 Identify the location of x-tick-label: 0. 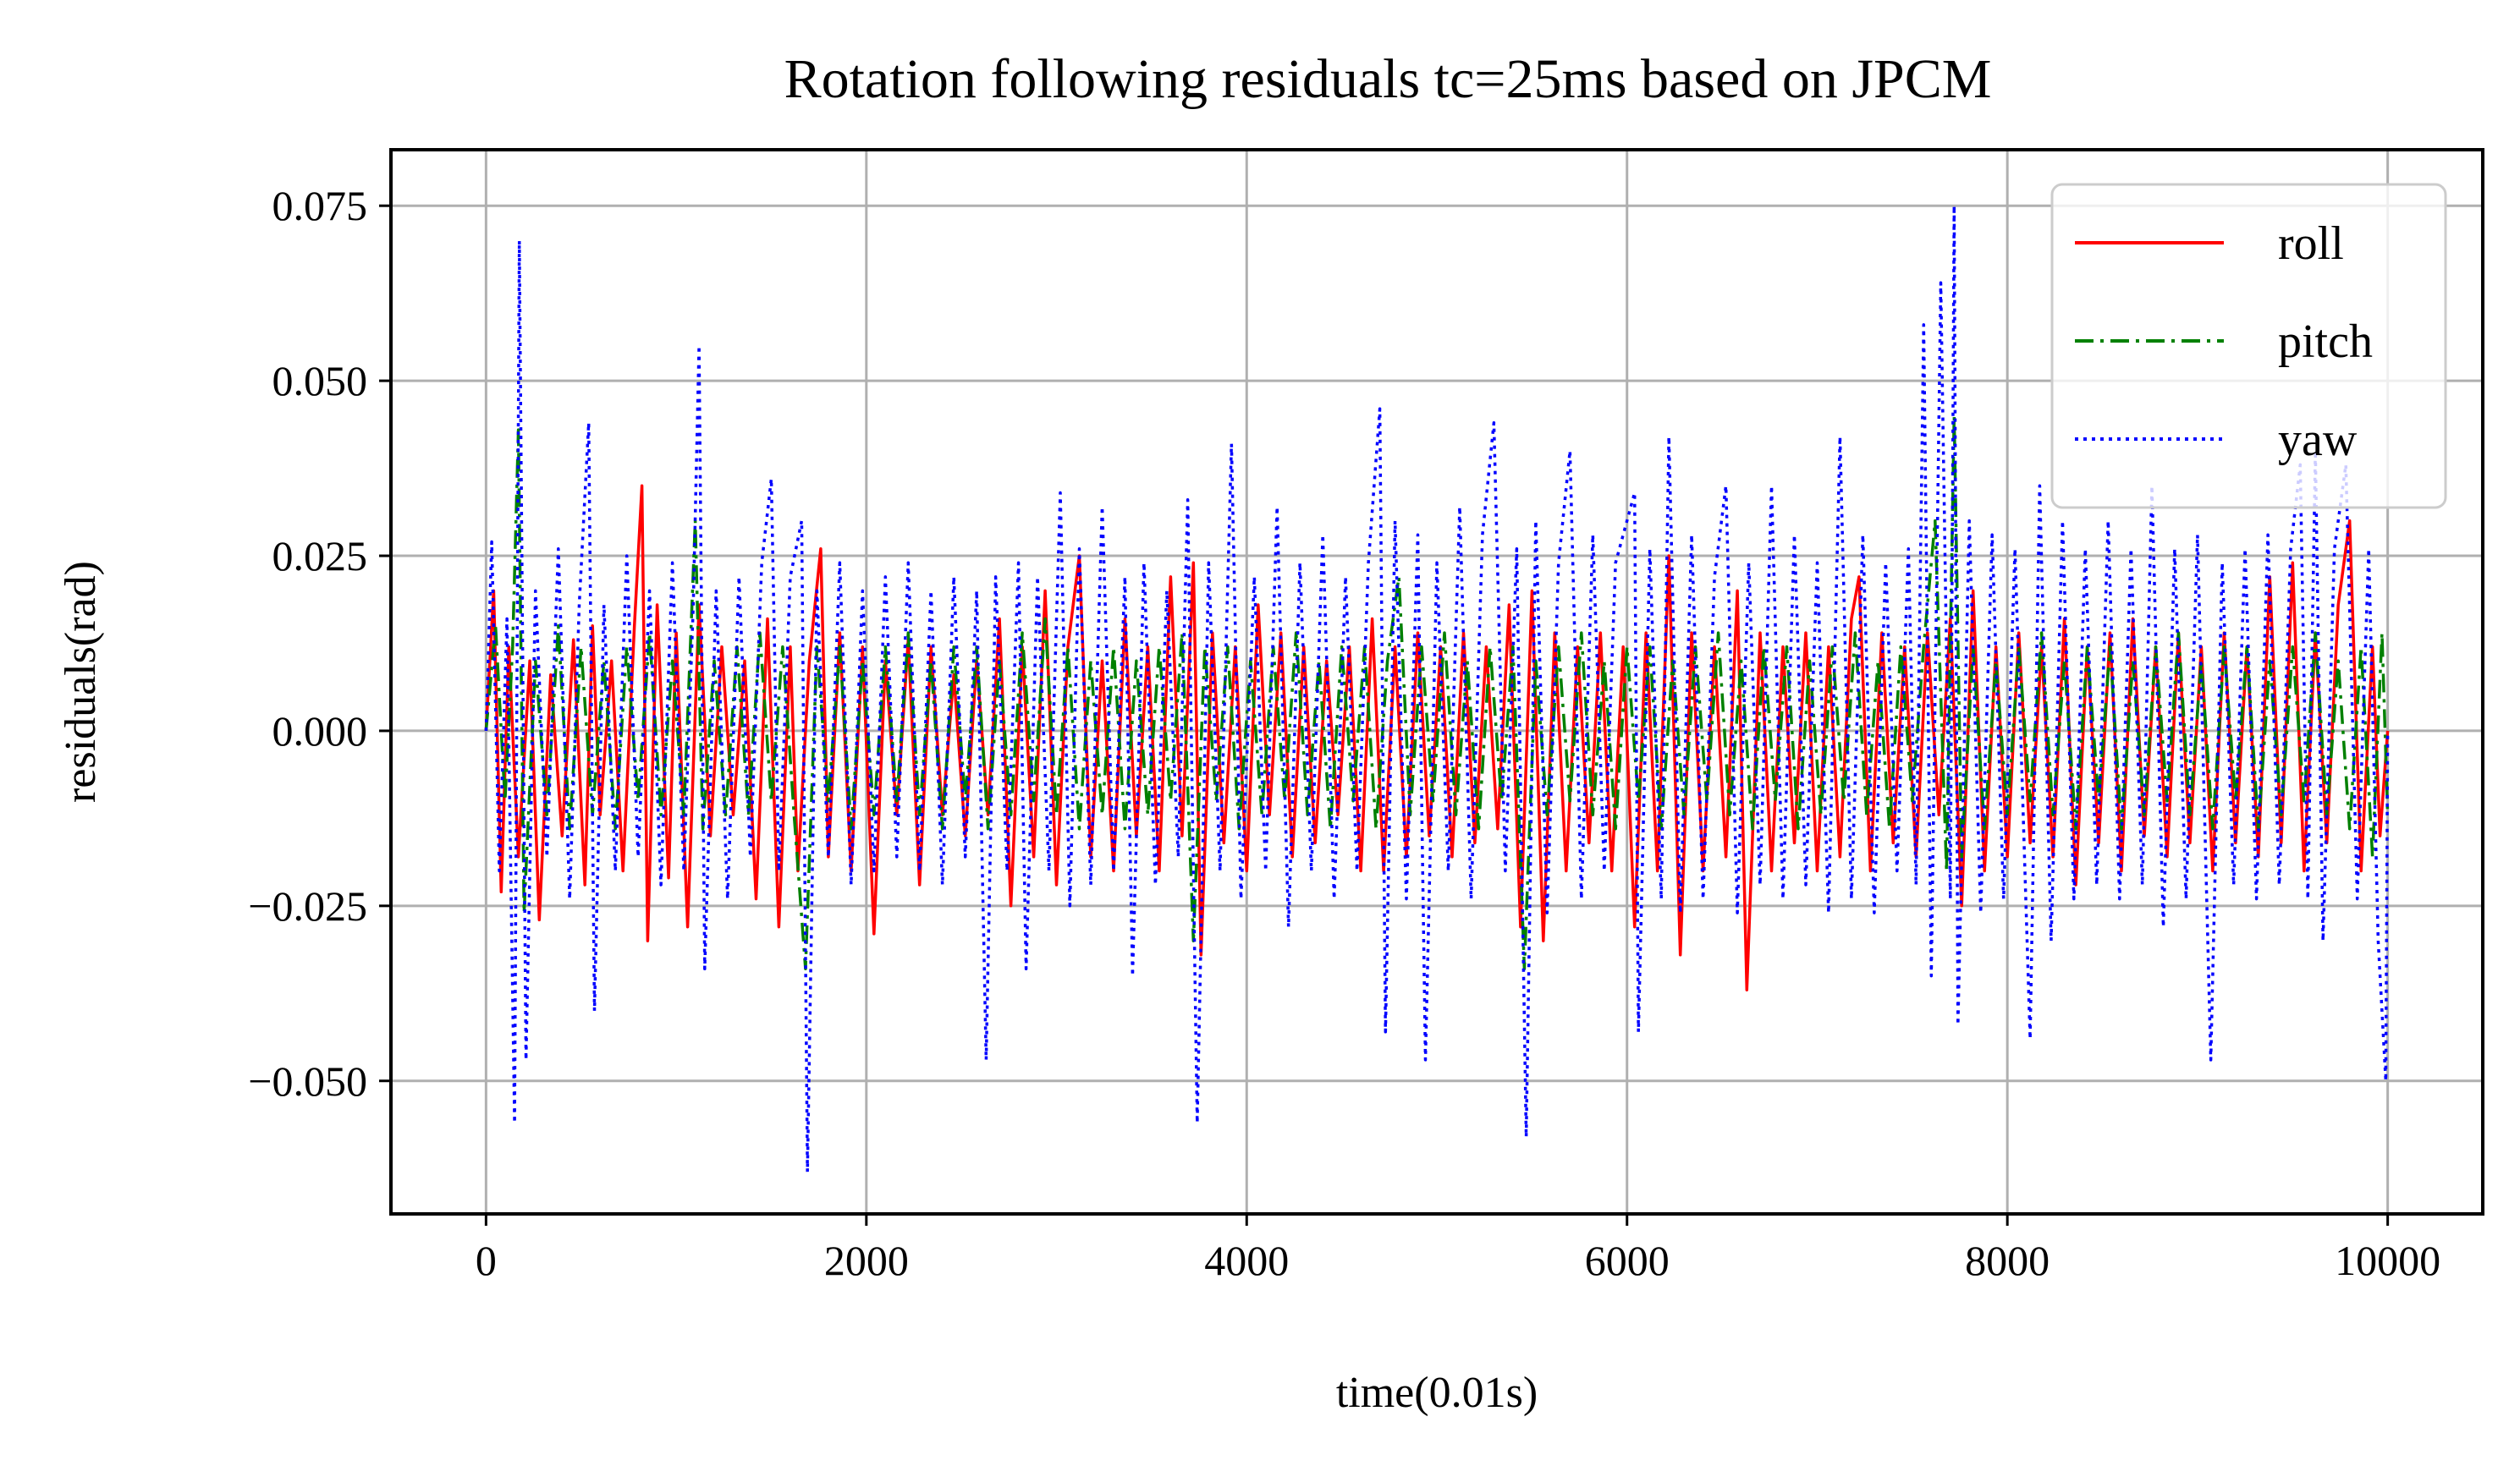
(487, 1260).